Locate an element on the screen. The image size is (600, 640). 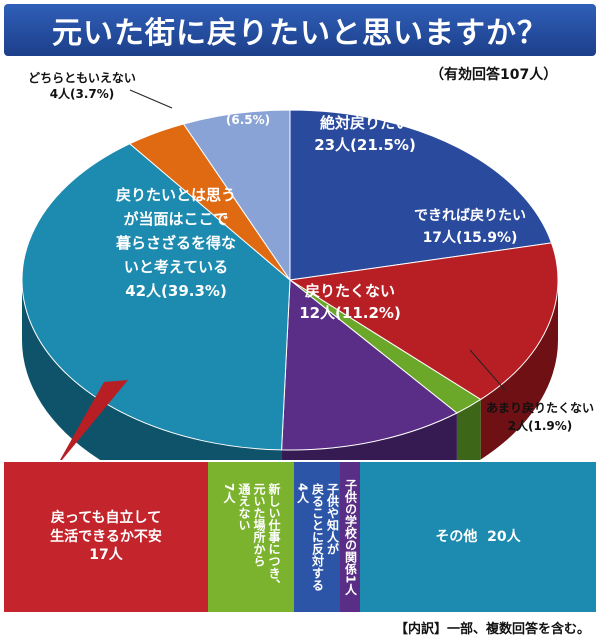
data-label-s3: 戻りたくない 12人(11.2%) is located at coordinates (350, 302).